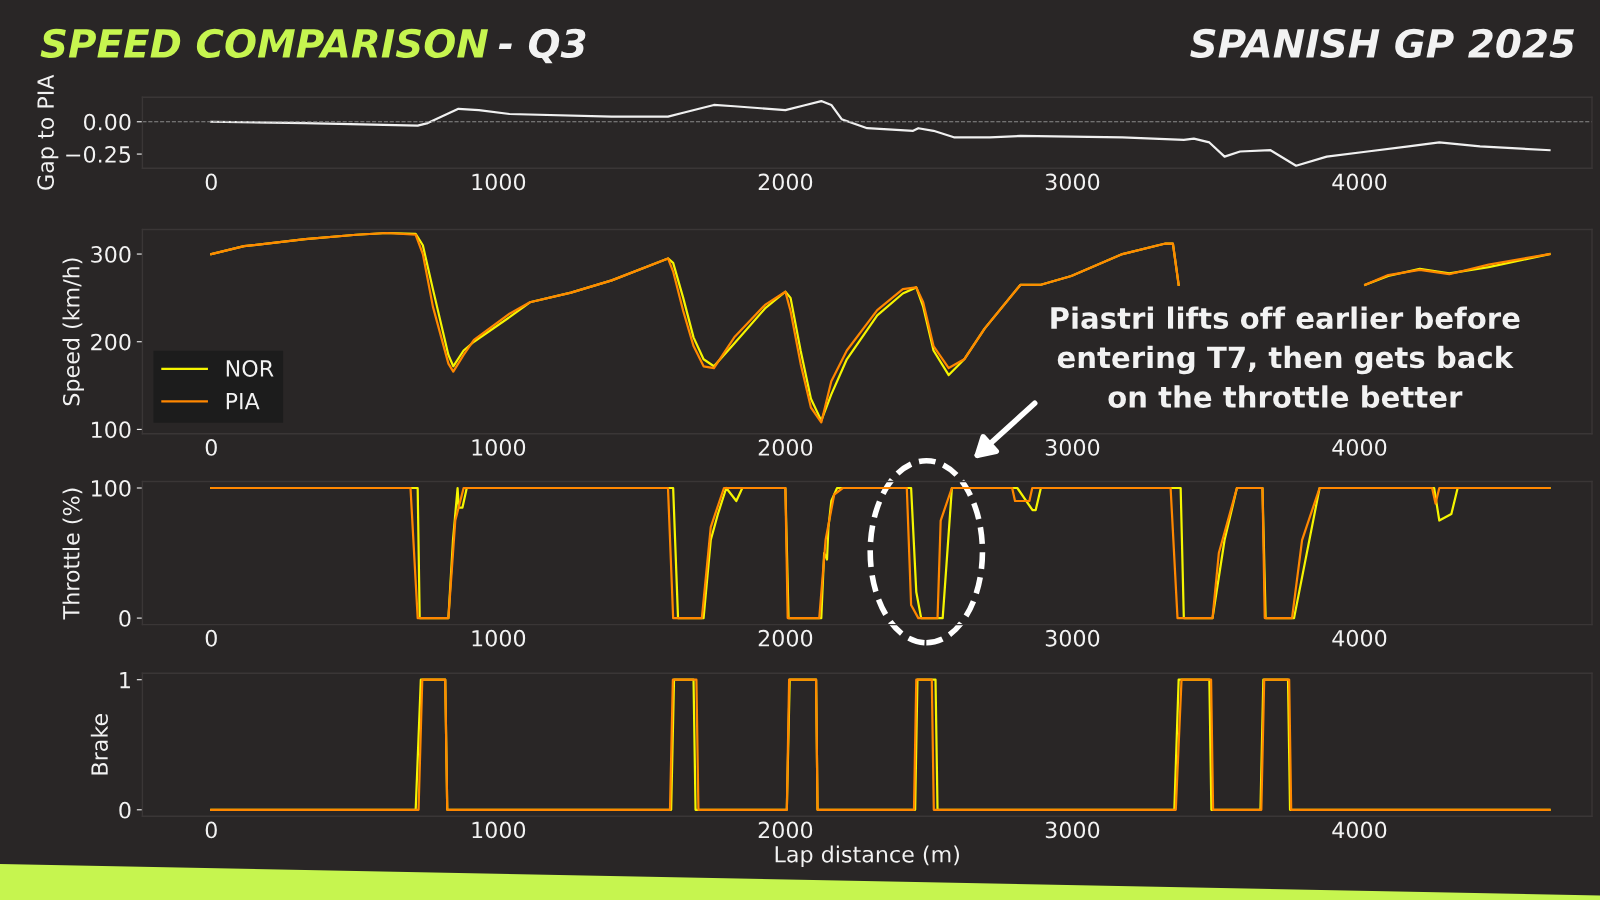 Image resolution: width=1600 pixels, height=900 pixels. I want to click on chart-title: SPEED COMPARISON, so click(264, 43).